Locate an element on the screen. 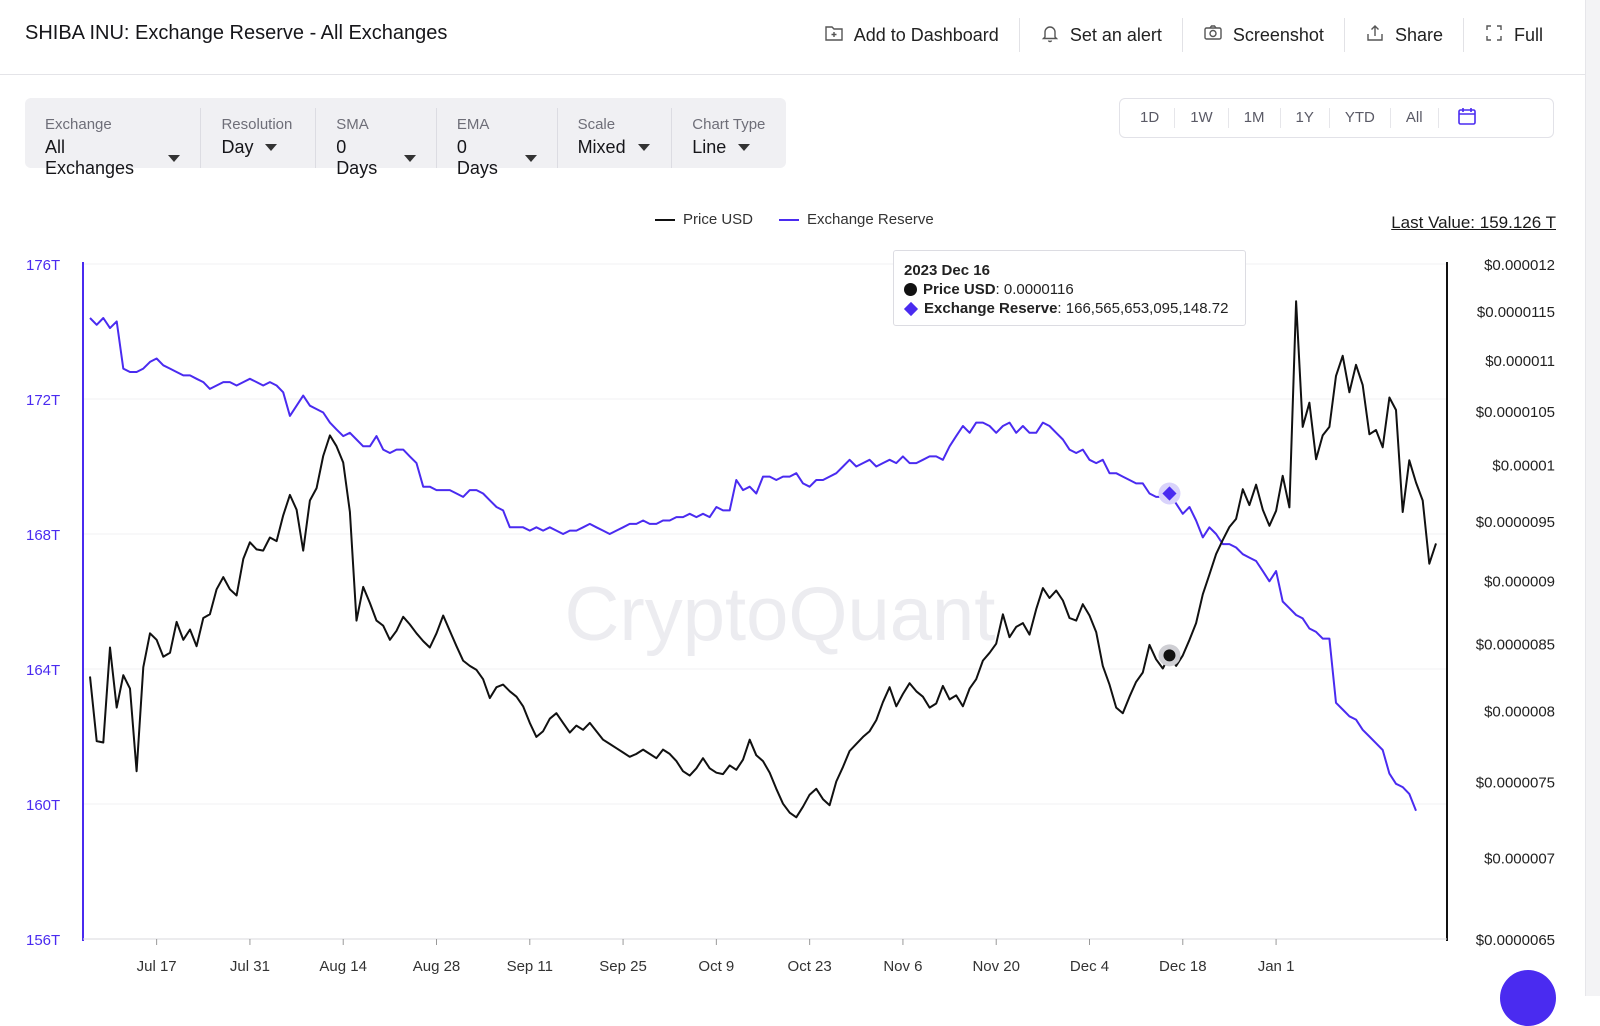 This screenshot has height=1026, width=1600. price-hover-point is located at coordinates (1169, 655).